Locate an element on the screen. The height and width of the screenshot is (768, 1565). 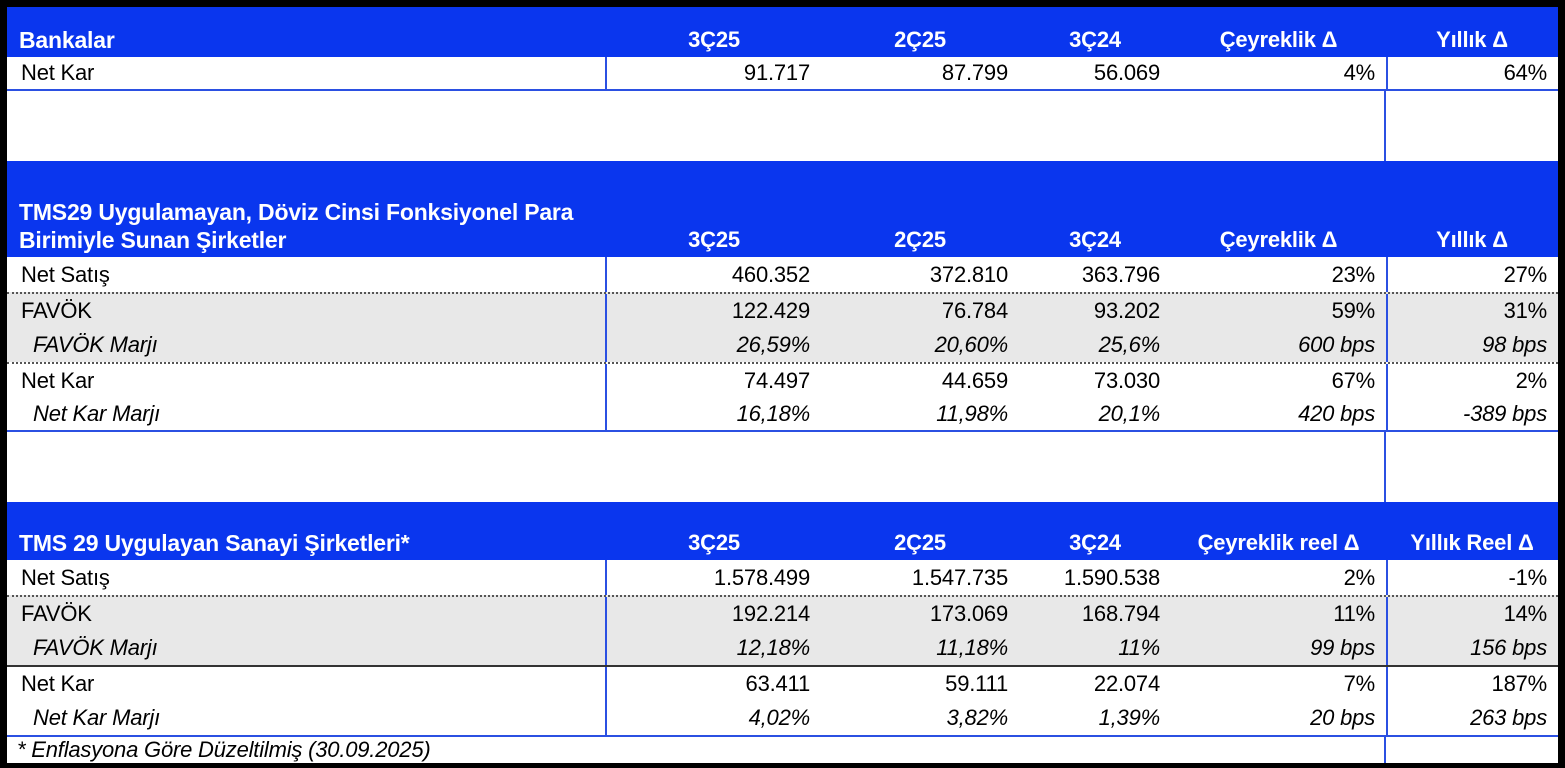
section-title: TMS 29 Uygulayan Sanayi Şirketleri* is located at coordinates (214, 543).